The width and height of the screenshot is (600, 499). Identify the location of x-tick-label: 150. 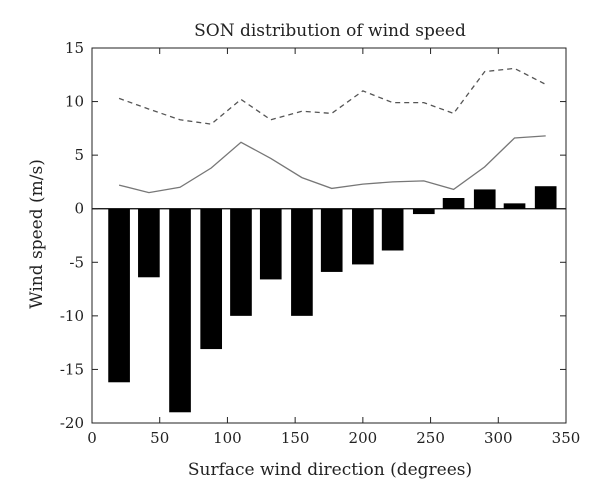
(295, 438).